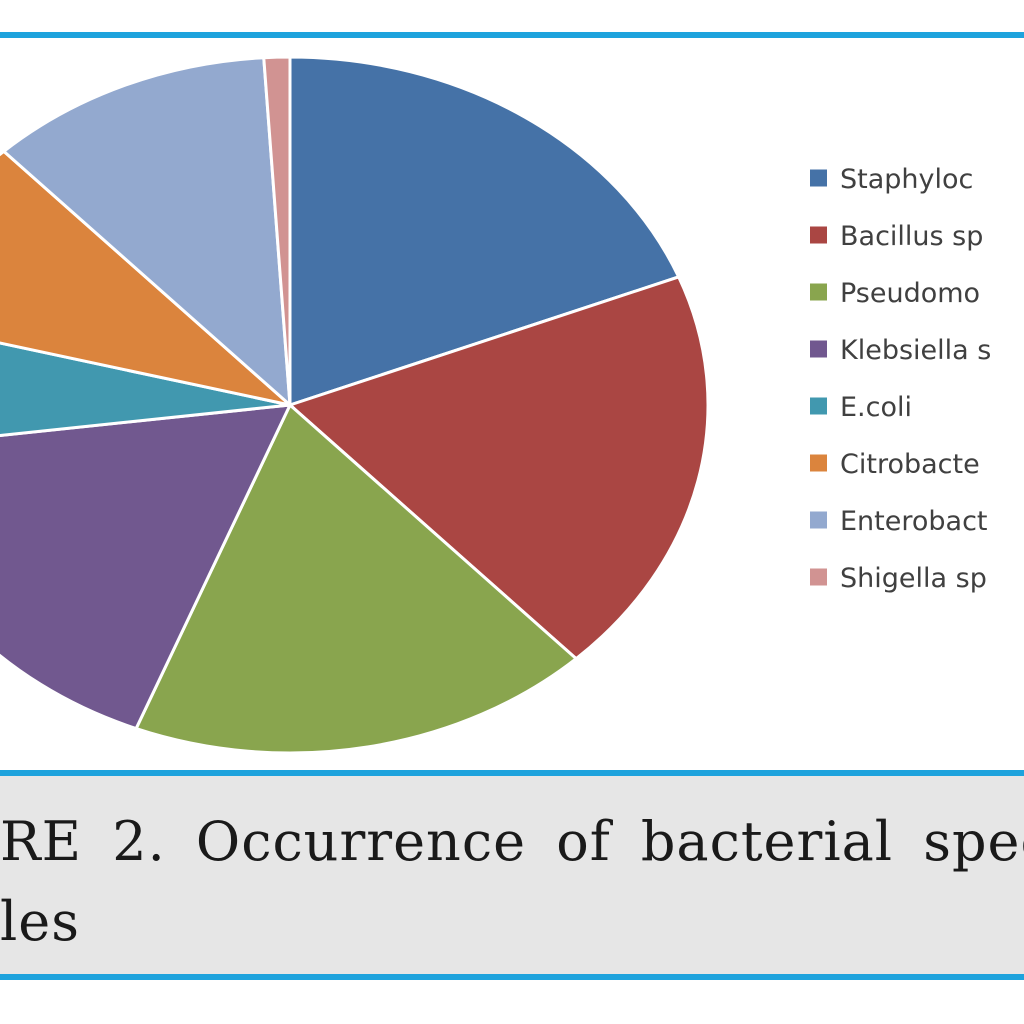 Image resolution: width=1024 pixels, height=1024 pixels. I want to click on pie-slice-enterobact, so click(146, 232).